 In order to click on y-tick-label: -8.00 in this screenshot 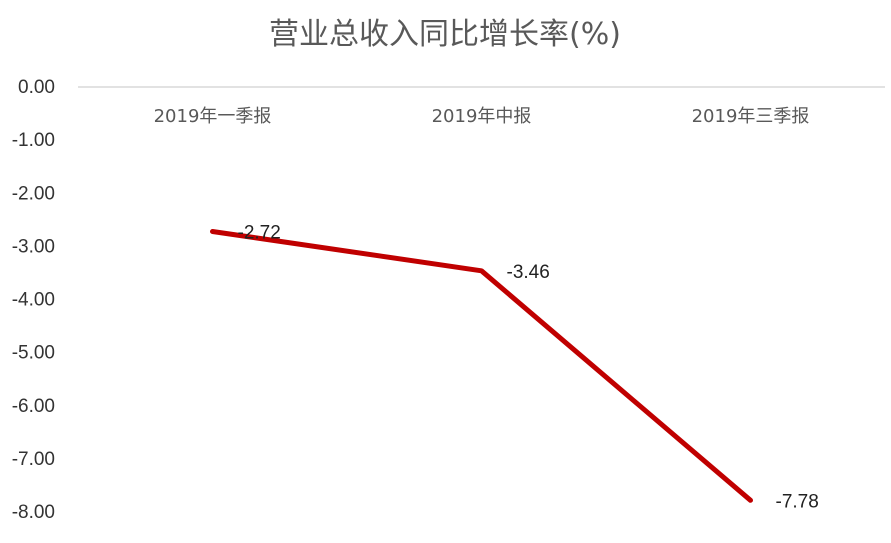, I will do `click(33, 512)`.